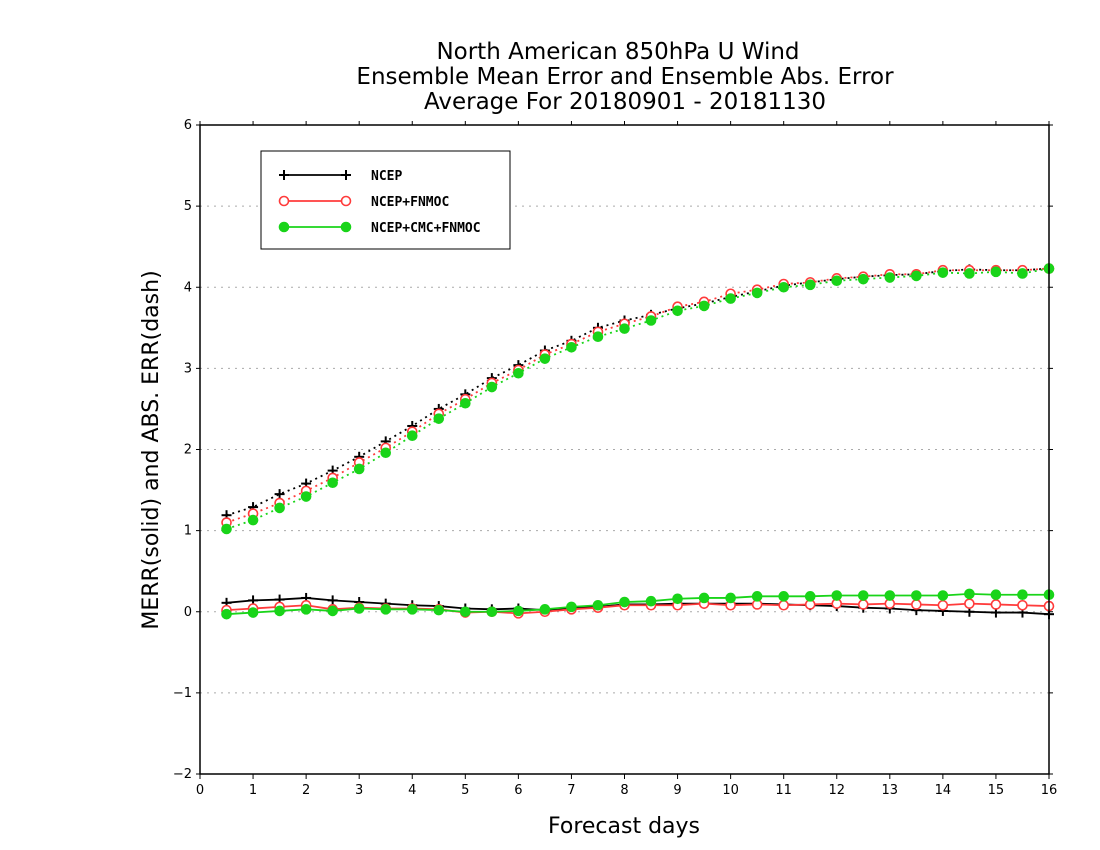 This screenshot has height=850, width=1100. Describe the element at coordinates (188, 531) in the screenshot. I see `y-tick-label: 1` at that location.